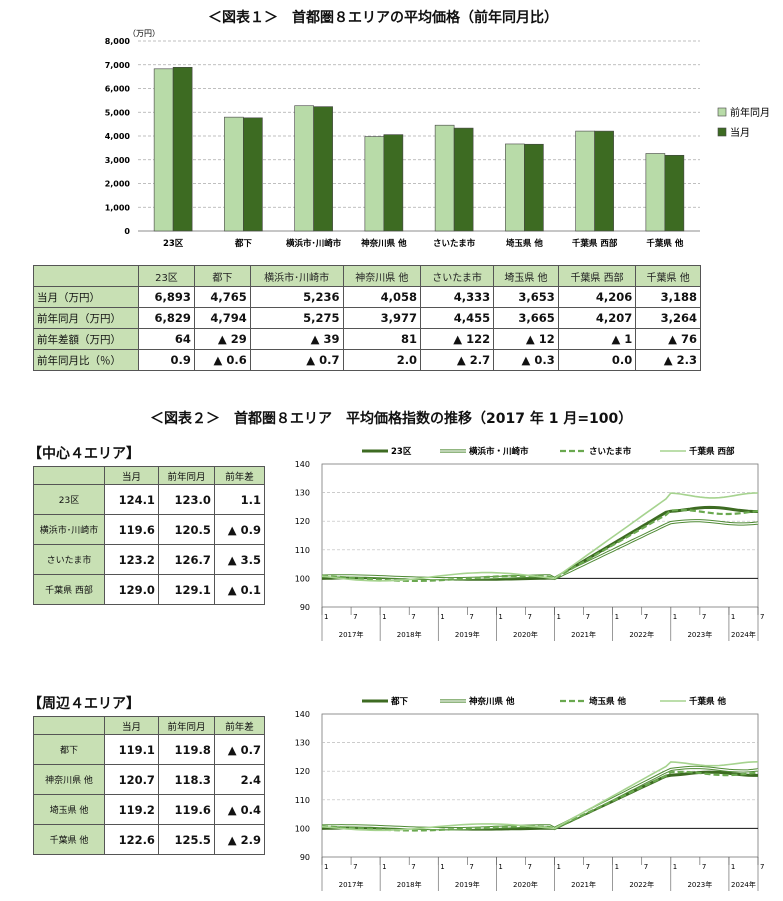  I want to click on row-label: 23区, so click(69, 499).